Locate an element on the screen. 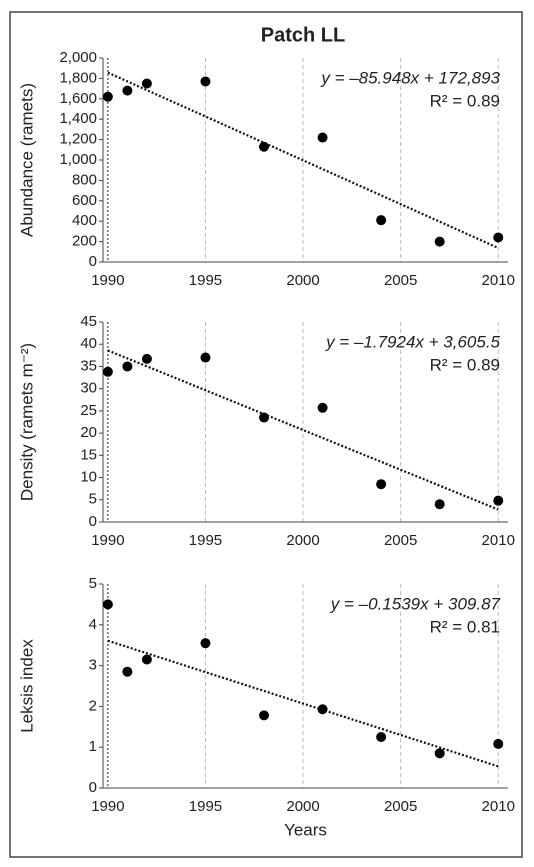 The width and height of the screenshot is (534, 867). y-tick-label: 200 is located at coordinates (84, 241).